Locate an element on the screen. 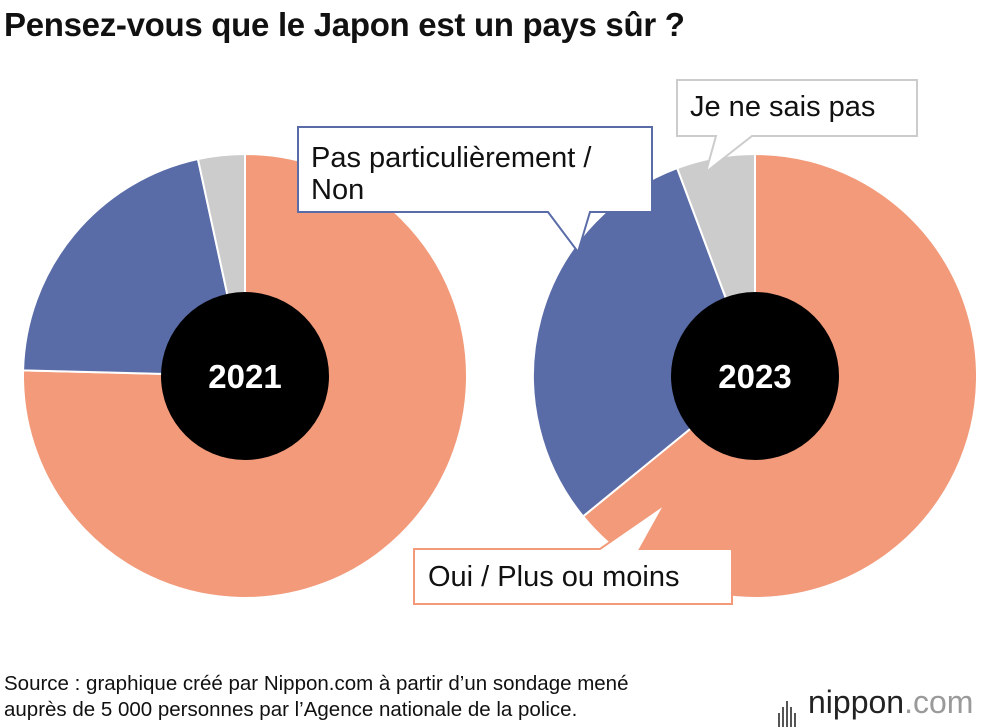  nippon-logo: nippon .com is located at coordinates (876, 705).